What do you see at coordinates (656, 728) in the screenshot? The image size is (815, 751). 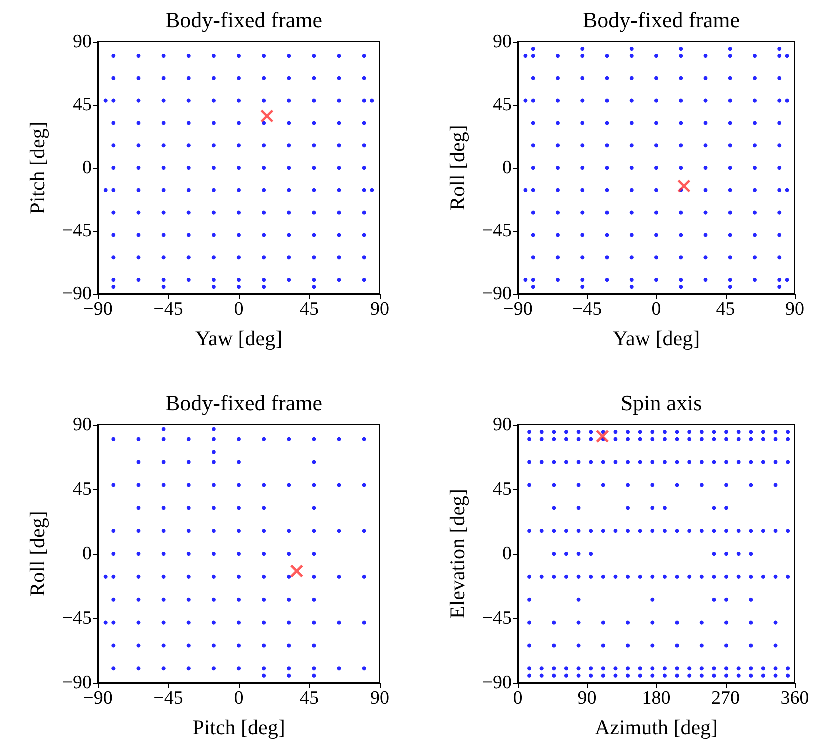 I see `x-axis-title: Azimuth [deg]` at bounding box center [656, 728].